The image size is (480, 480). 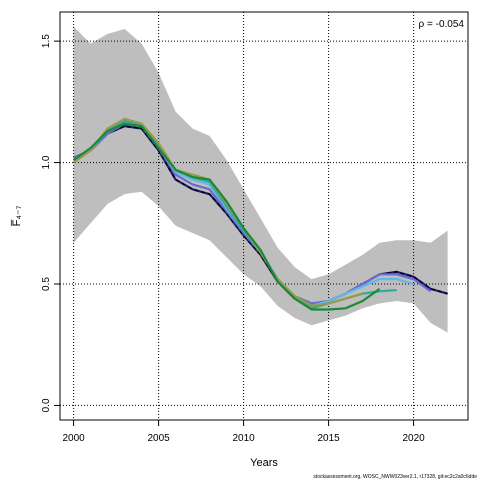 I want to click on x-axis-title: Years, so click(x=264, y=463).